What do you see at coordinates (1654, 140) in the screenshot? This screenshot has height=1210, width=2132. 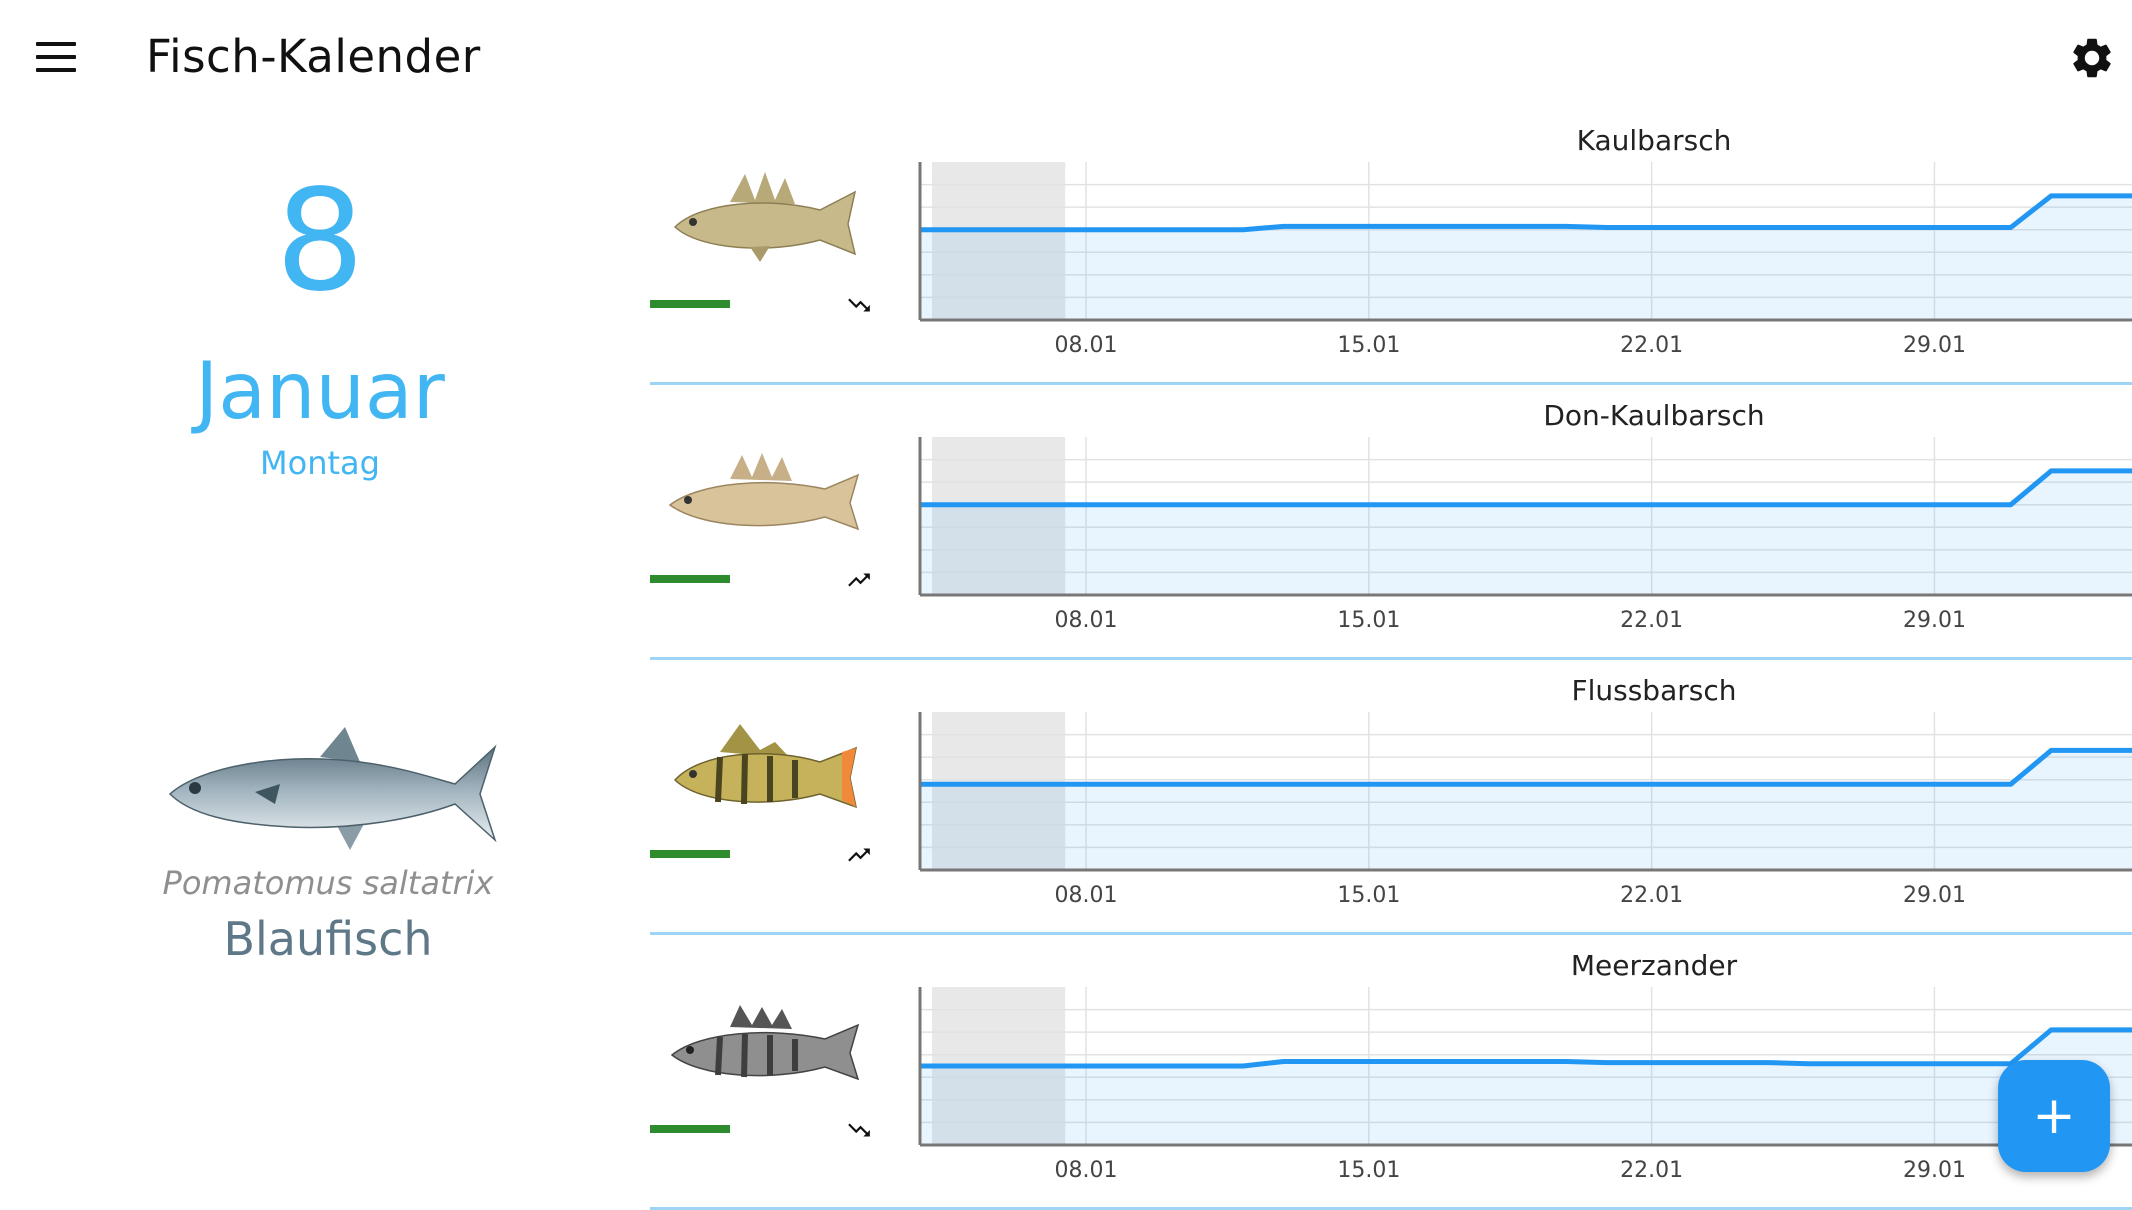 I see `chart-title: Kaulbarsch` at bounding box center [1654, 140].